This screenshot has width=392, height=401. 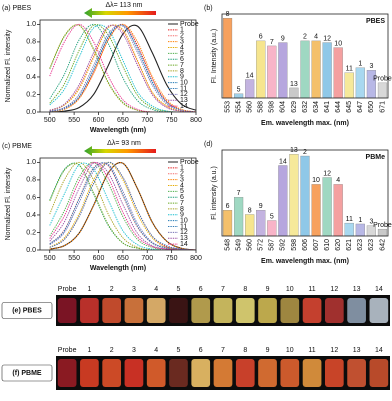 What do you see at coordinates (357, 350) in the screenshot?
I see `sample-label: 13` at bounding box center [357, 350].